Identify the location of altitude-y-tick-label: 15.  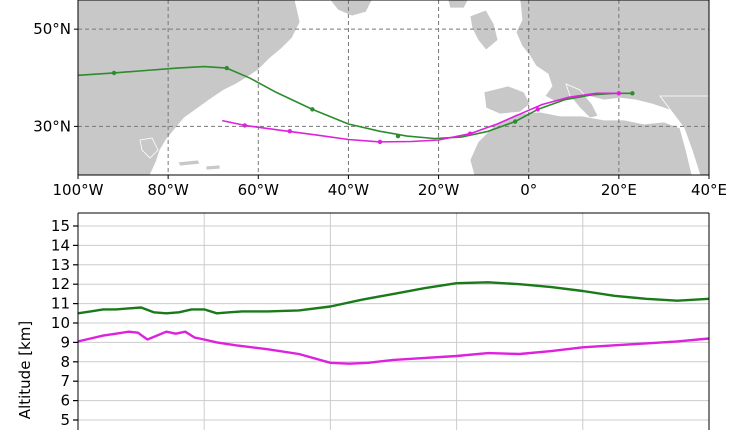
(60, 226).